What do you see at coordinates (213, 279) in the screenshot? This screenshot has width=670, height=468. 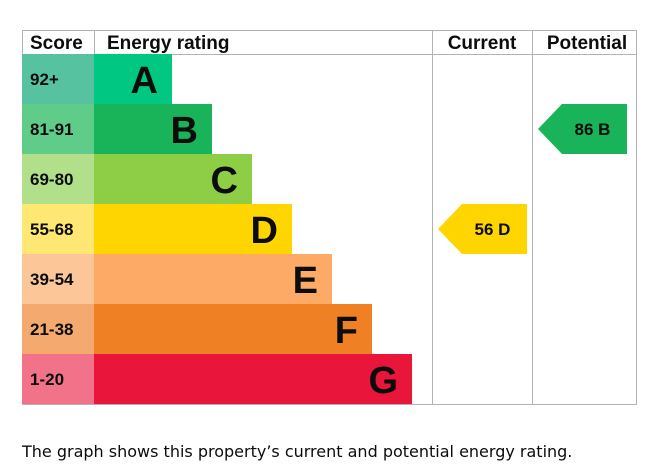 I see `band-bar-e` at bounding box center [213, 279].